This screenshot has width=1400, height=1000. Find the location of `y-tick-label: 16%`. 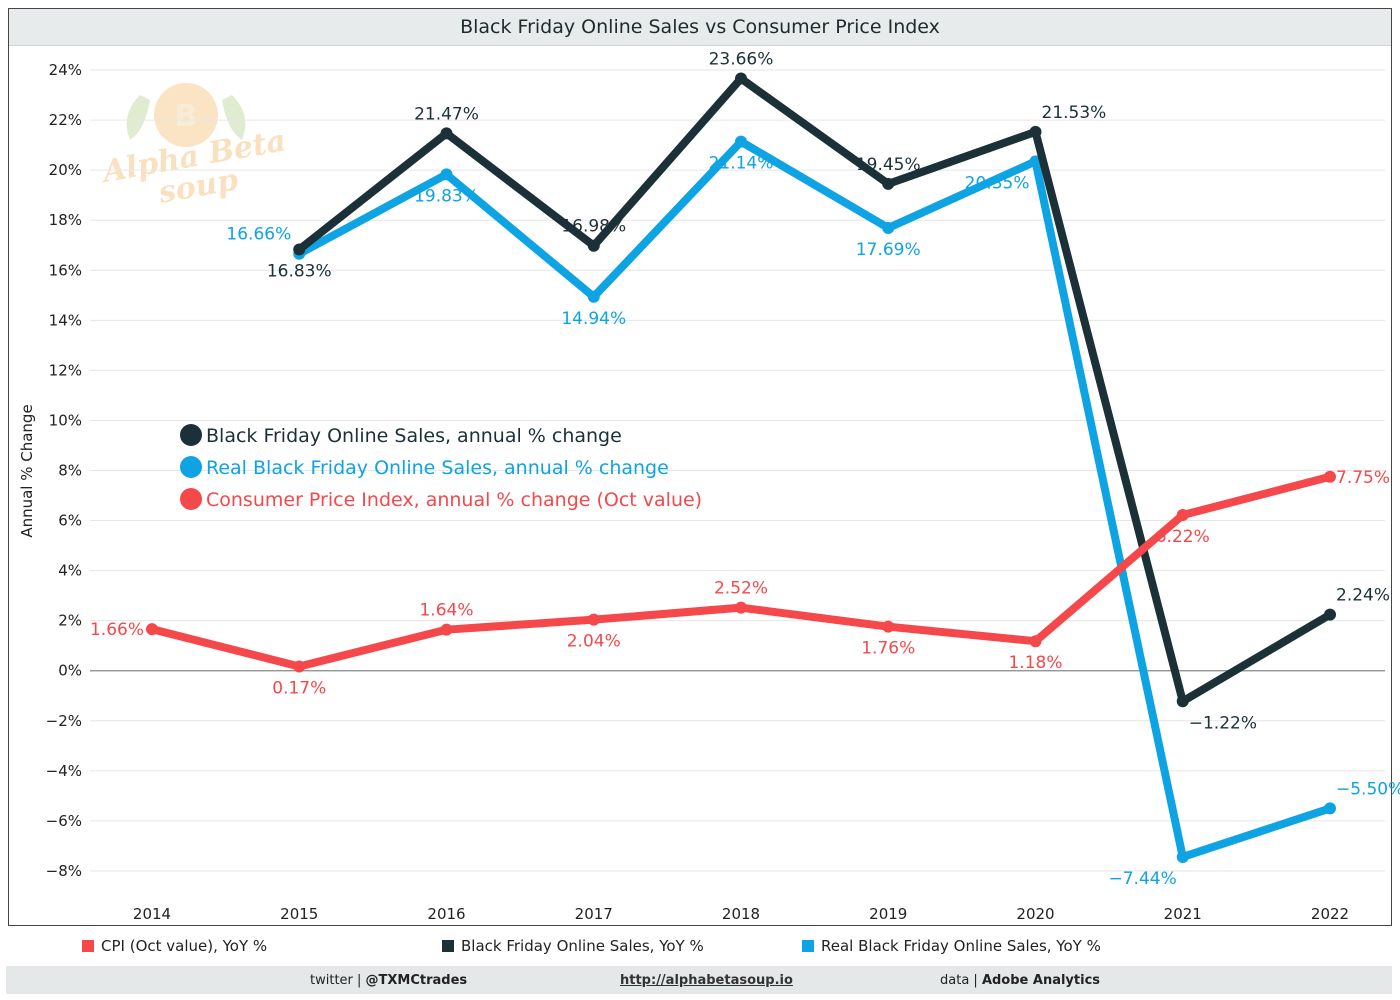

y-tick-label: 16% is located at coordinates (65, 270).